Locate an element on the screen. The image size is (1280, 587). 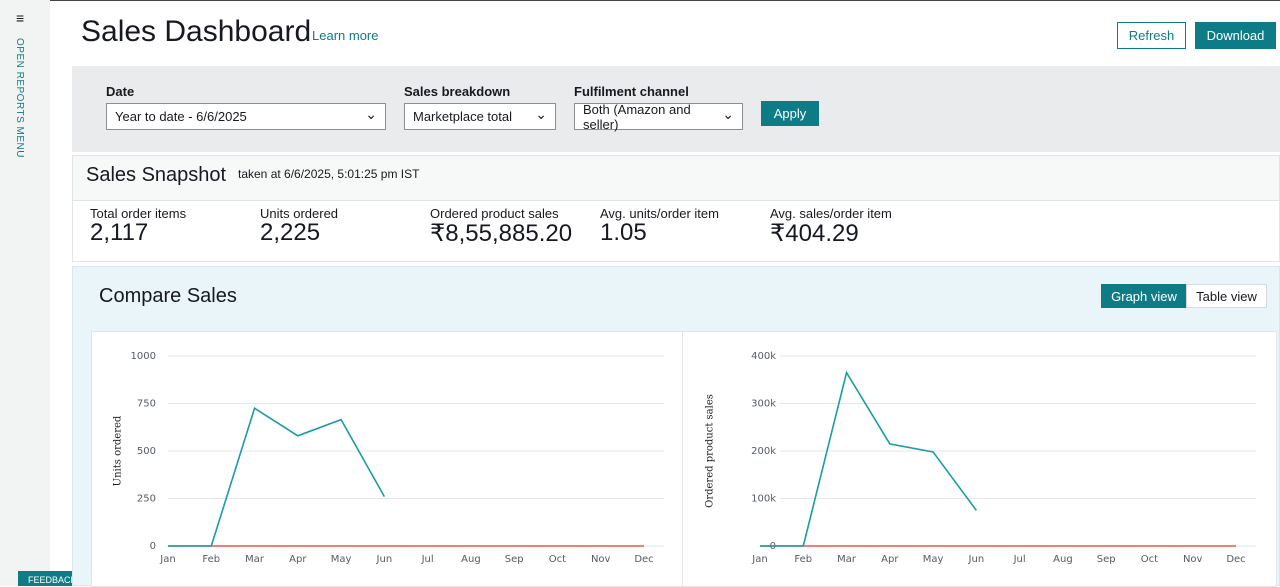
refresh-button: Refresh is located at coordinates (1151, 35).